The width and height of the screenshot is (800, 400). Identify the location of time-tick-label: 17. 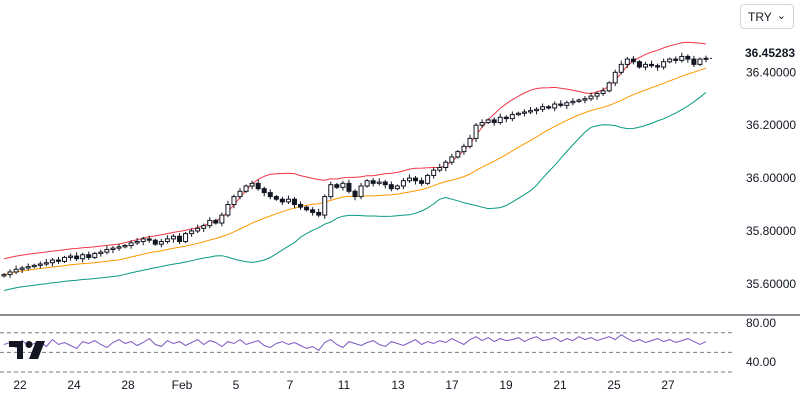
(452, 385).